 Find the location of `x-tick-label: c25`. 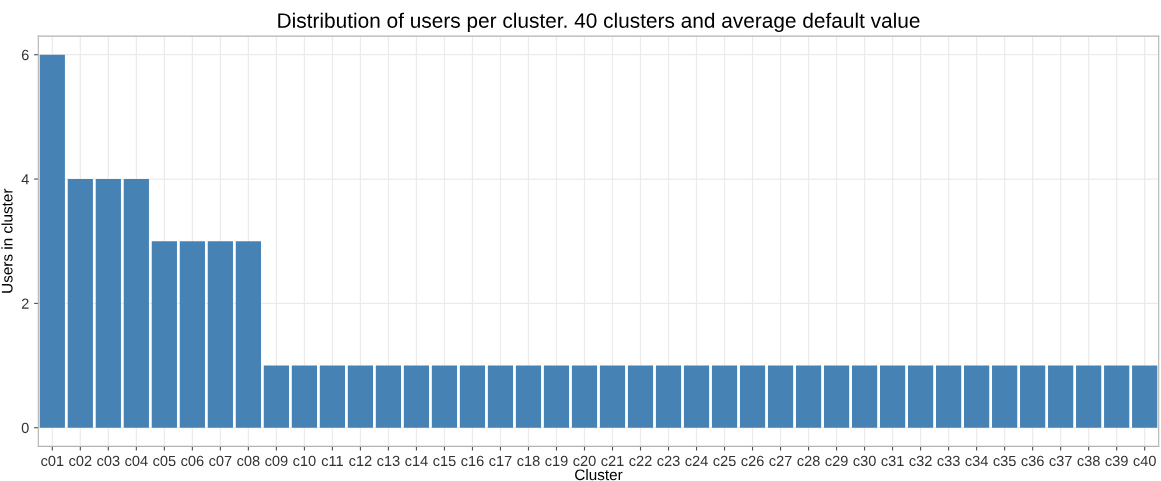

x-tick-label: c25 is located at coordinates (724, 461).